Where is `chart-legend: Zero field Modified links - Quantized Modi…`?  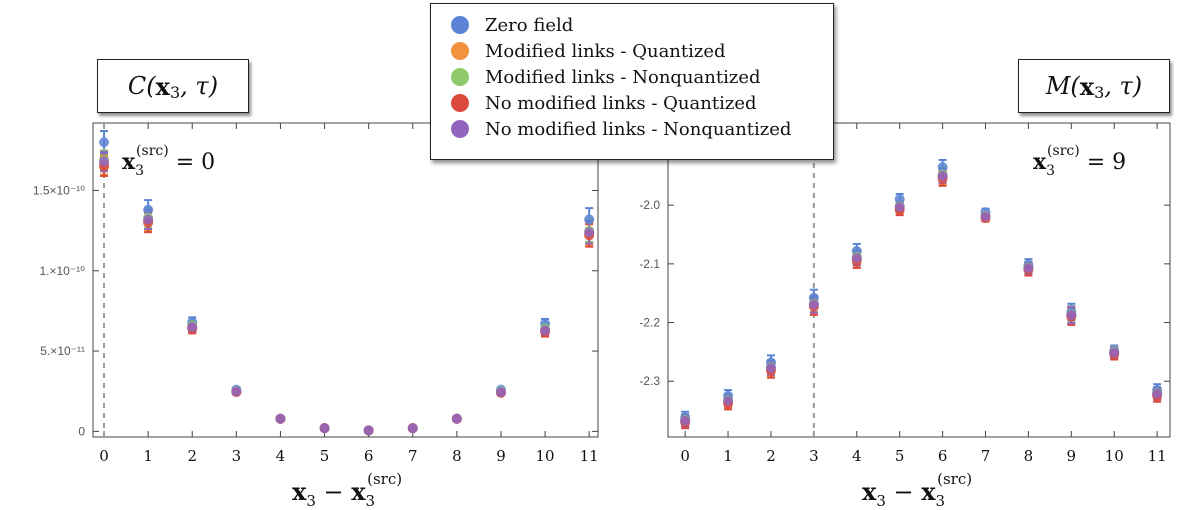 chart-legend: Zero field Modified links - Quantized Modi… is located at coordinates (632, 81).